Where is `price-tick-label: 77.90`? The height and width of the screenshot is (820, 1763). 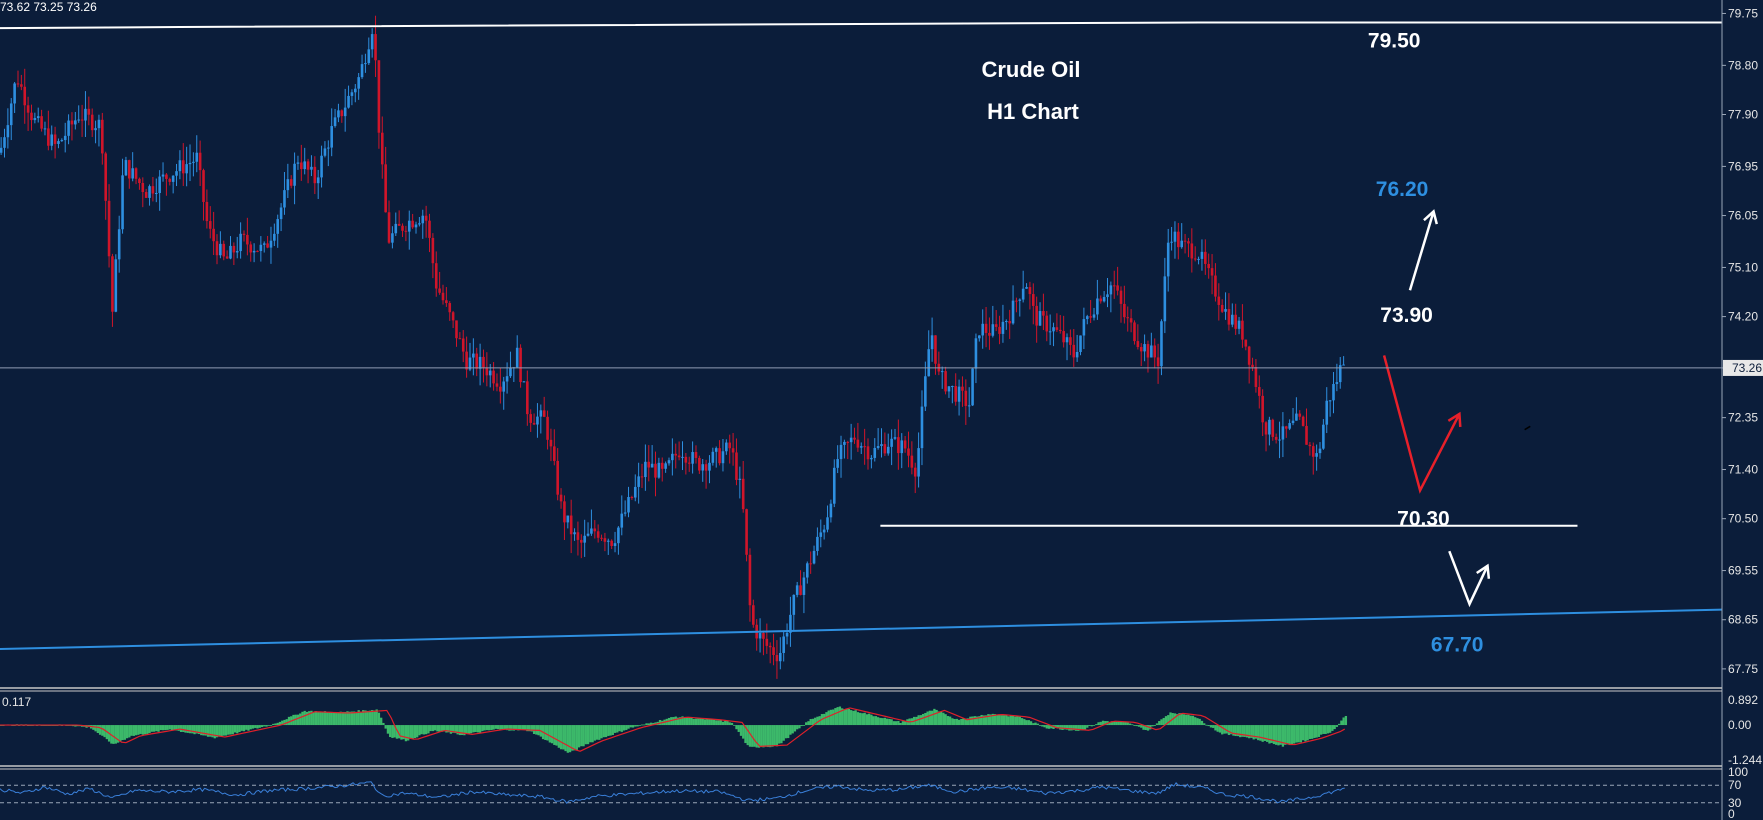 price-tick-label: 77.90 is located at coordinates (1743, 115).